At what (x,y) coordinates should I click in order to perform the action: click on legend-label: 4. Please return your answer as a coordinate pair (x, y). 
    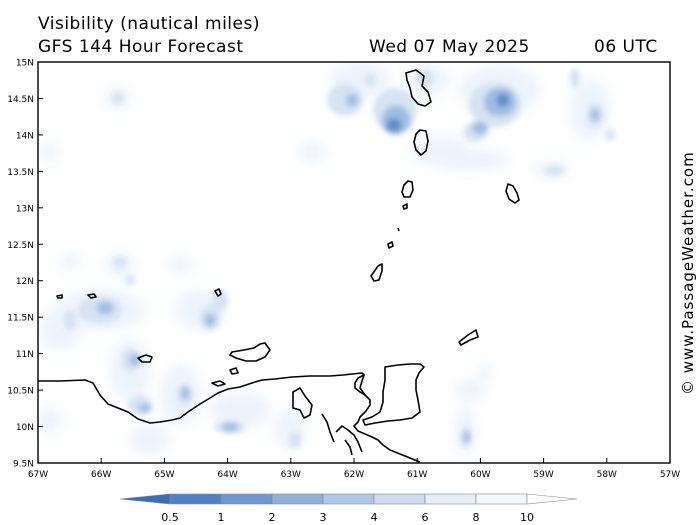
    Looking at the image, I should click on (374, 517).